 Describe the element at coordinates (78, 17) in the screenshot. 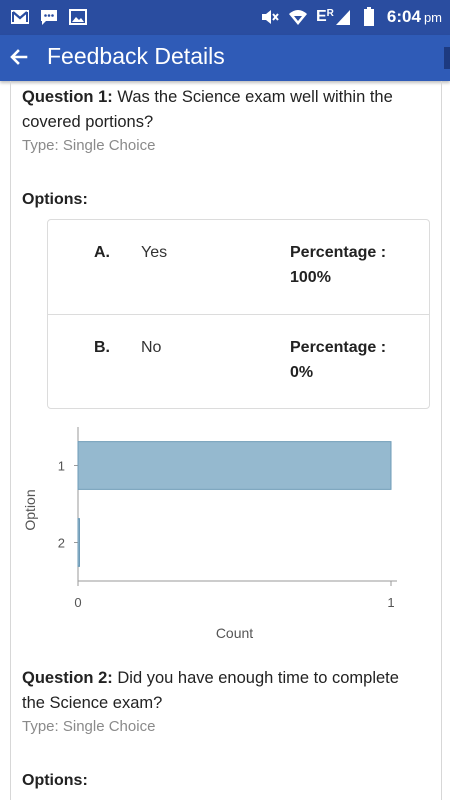

I see `image-icon` at that location.